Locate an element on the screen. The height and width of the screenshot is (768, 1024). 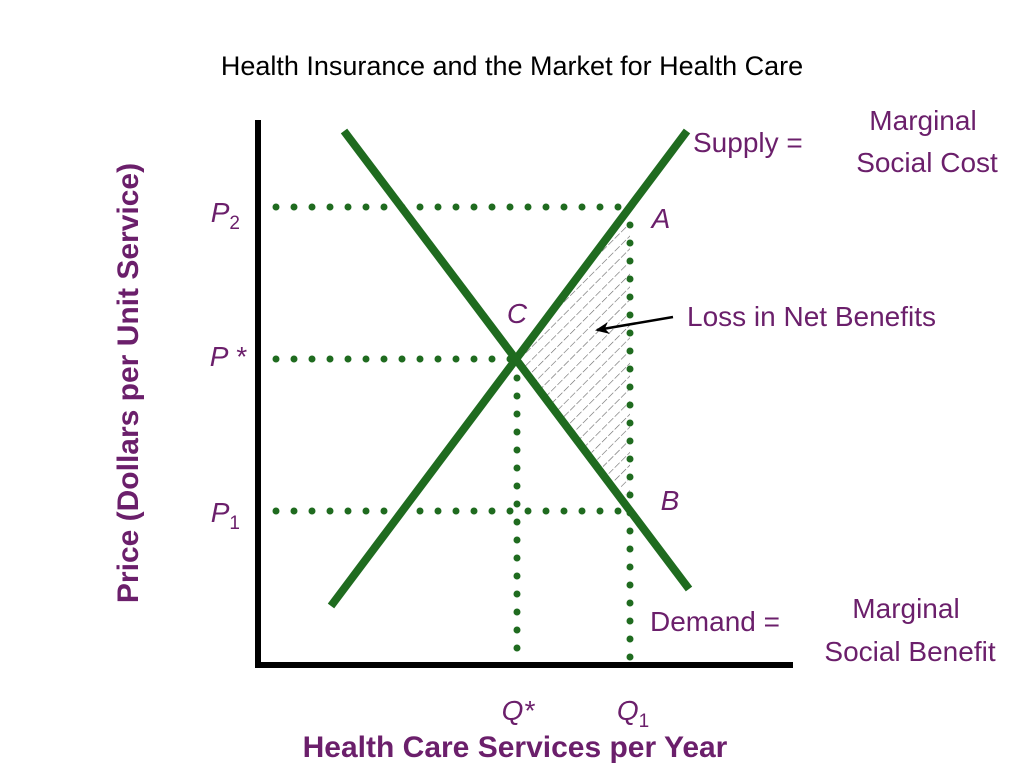
loss-region is located at coordinates (573, 356).